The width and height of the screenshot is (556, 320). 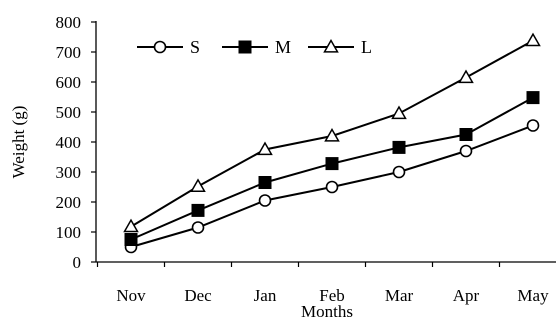 I want to click on legend-item-s: S, so click(x=168, y=47).